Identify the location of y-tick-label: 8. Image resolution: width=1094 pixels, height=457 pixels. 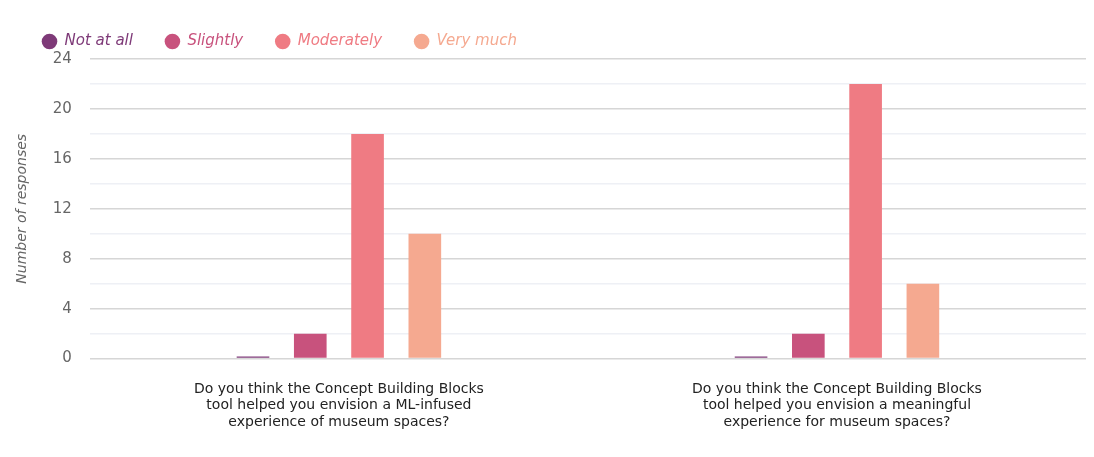
(67, 257).